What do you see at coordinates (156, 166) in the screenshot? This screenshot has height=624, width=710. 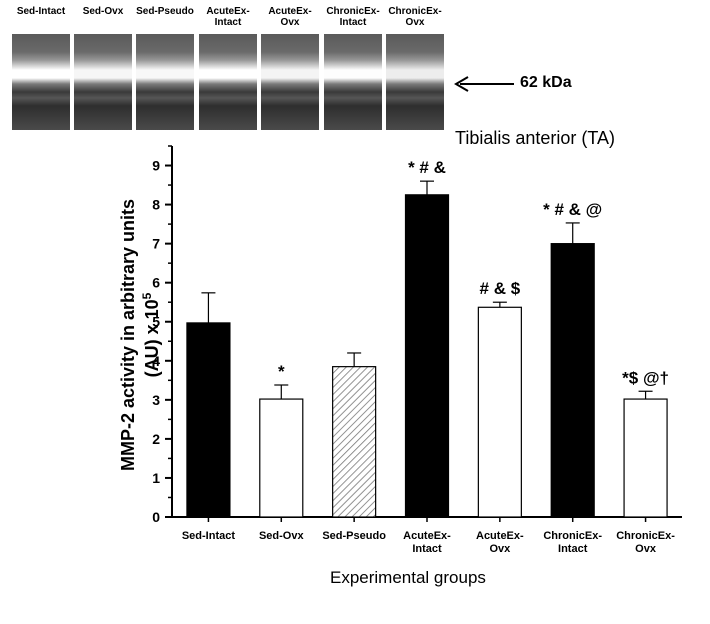 I see `y-tick-label: 9` at bounding box center [156, 166].